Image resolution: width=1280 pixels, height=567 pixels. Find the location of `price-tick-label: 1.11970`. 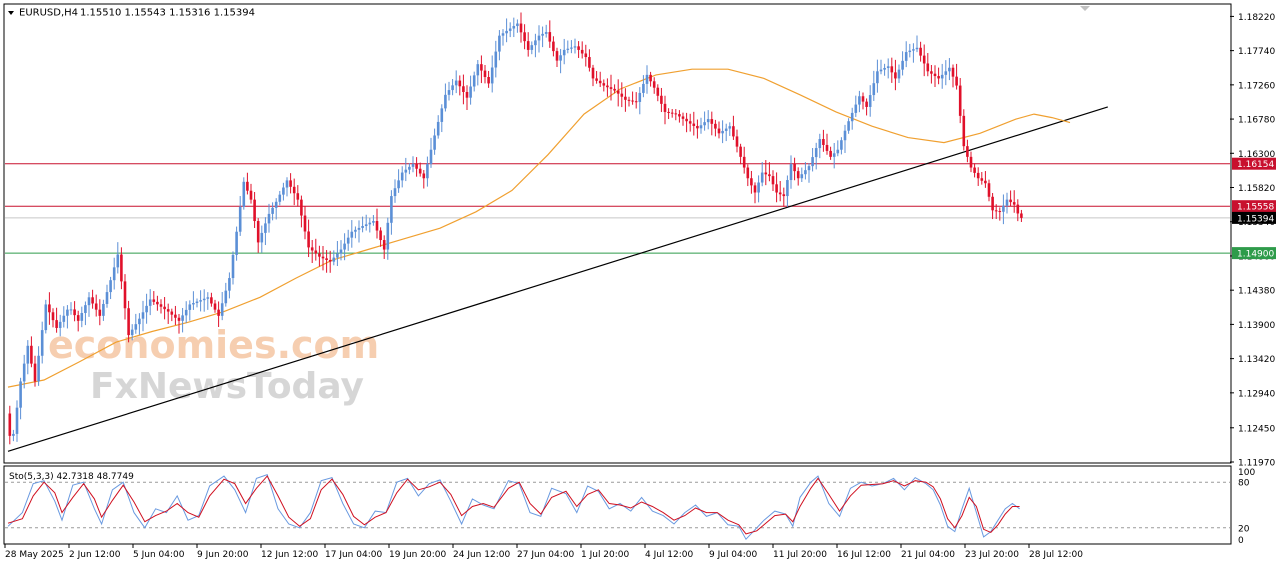

price-tick-label: 1.11970 is located at coordinates (1256, 464).